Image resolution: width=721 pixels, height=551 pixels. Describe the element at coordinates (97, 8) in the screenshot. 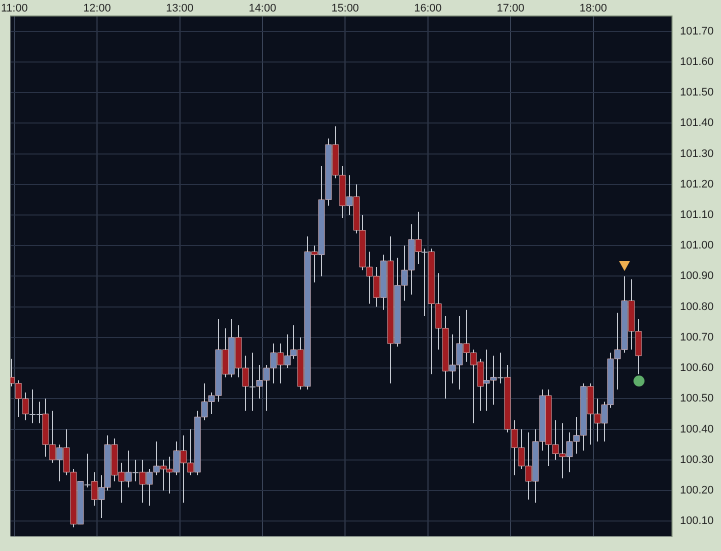

I see `x-tick-label: 12:00` at that location.